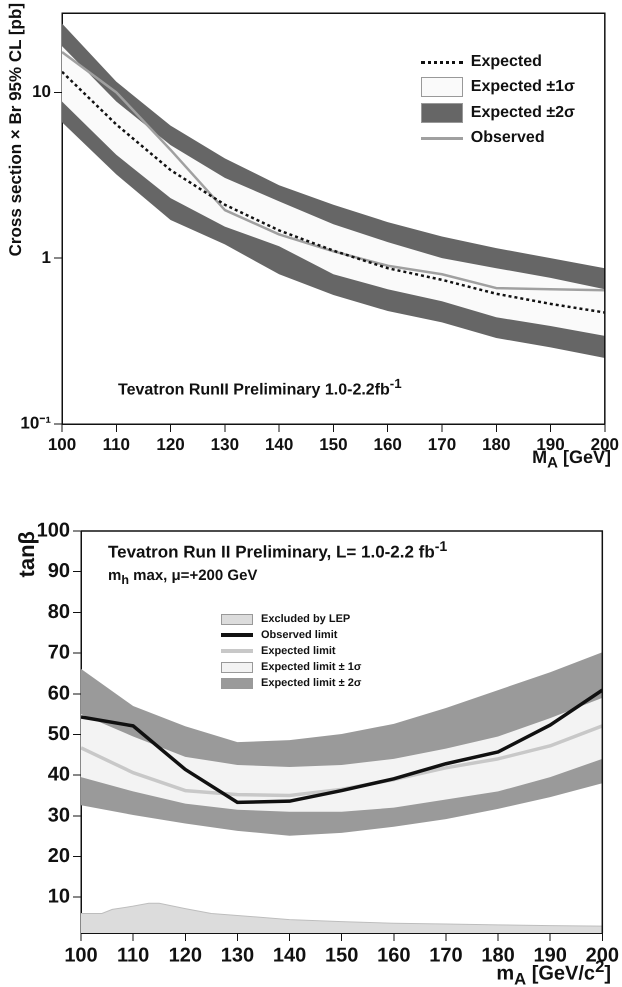  Describe the element at coordinates (59, 815) in the screenshot. I see `y-tick-label: 30` at that location.